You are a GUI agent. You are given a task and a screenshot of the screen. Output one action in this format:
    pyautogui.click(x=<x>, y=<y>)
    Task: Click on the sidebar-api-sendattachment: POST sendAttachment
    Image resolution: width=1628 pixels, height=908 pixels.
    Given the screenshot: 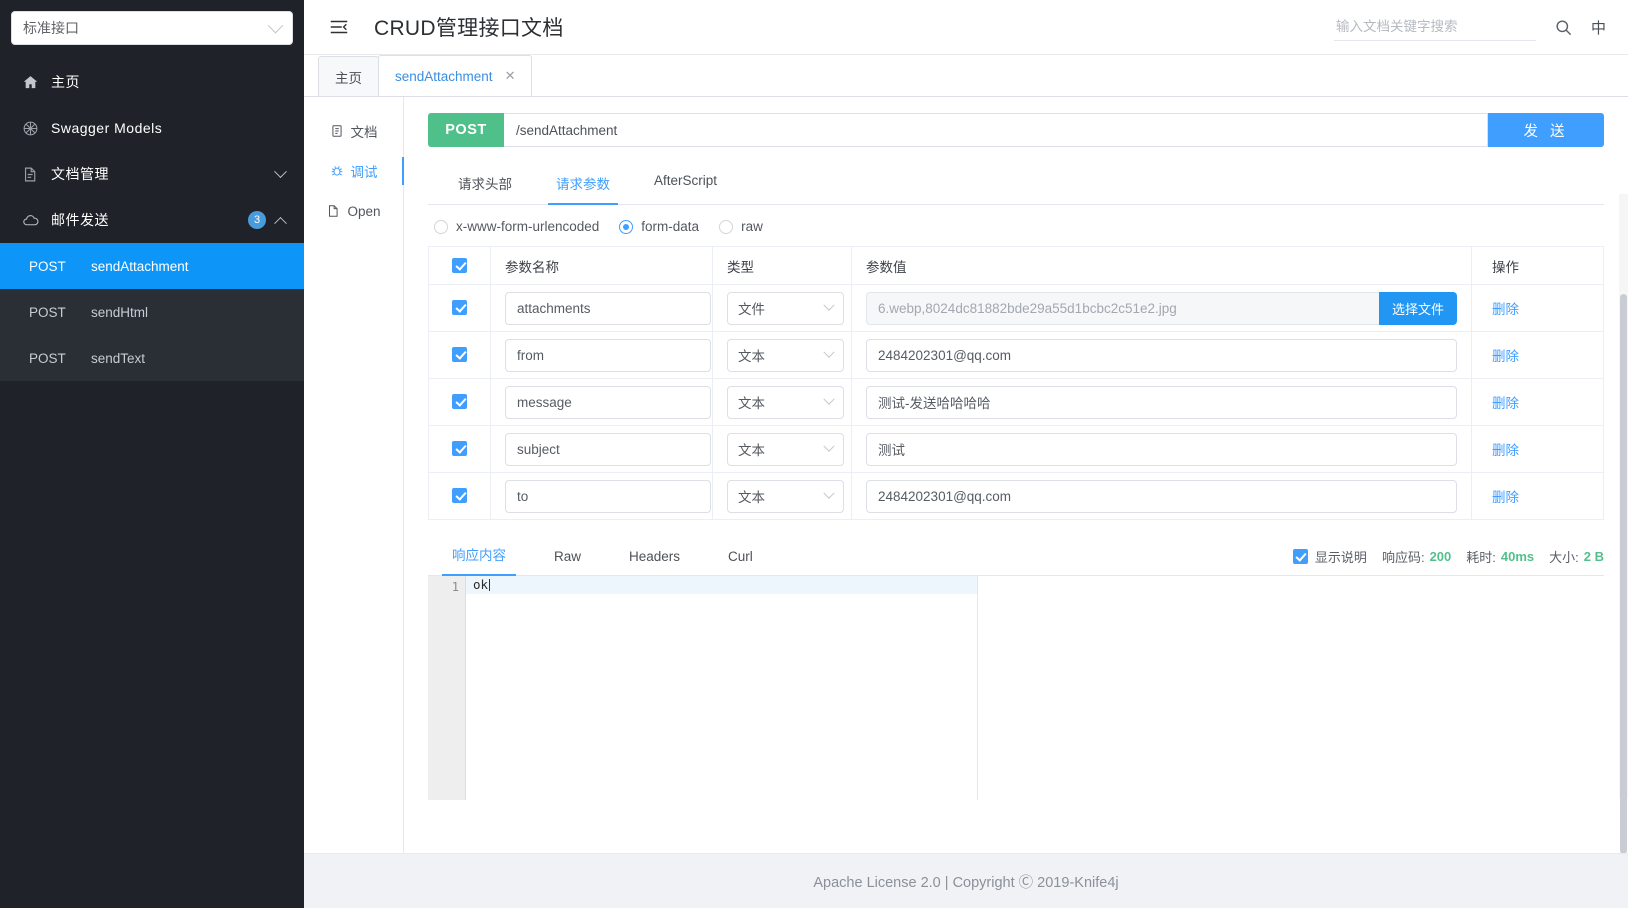 What is the action you would take?
    pyautogui.click(x=152, y=266)
    